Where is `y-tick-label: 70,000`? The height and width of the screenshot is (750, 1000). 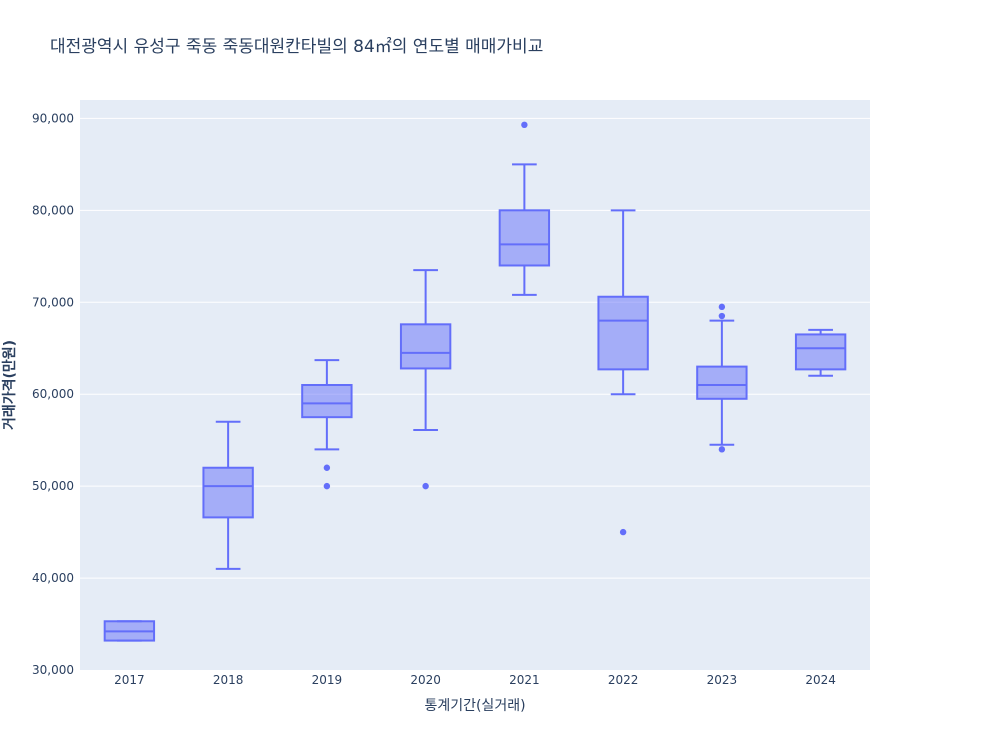 y-tick-label: 70,000 is located at coordinates (53, 302).